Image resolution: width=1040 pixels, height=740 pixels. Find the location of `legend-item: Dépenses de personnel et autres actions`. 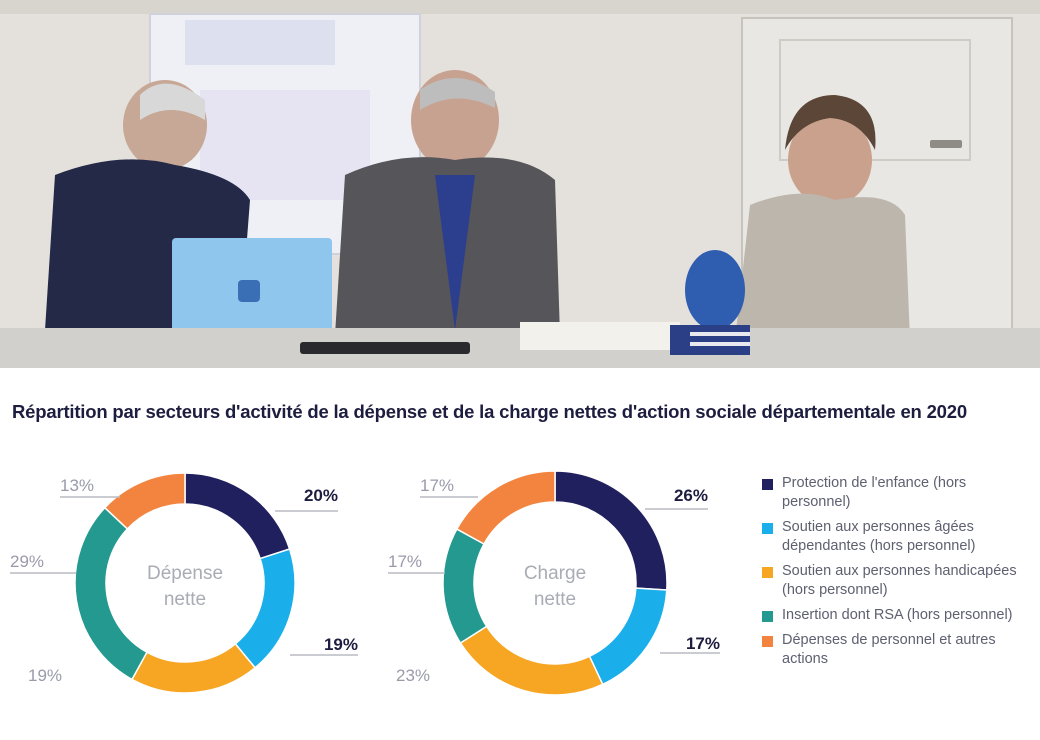

legend-item: Dépenses de personnel et autres actions is located at coordinates (897, 650).